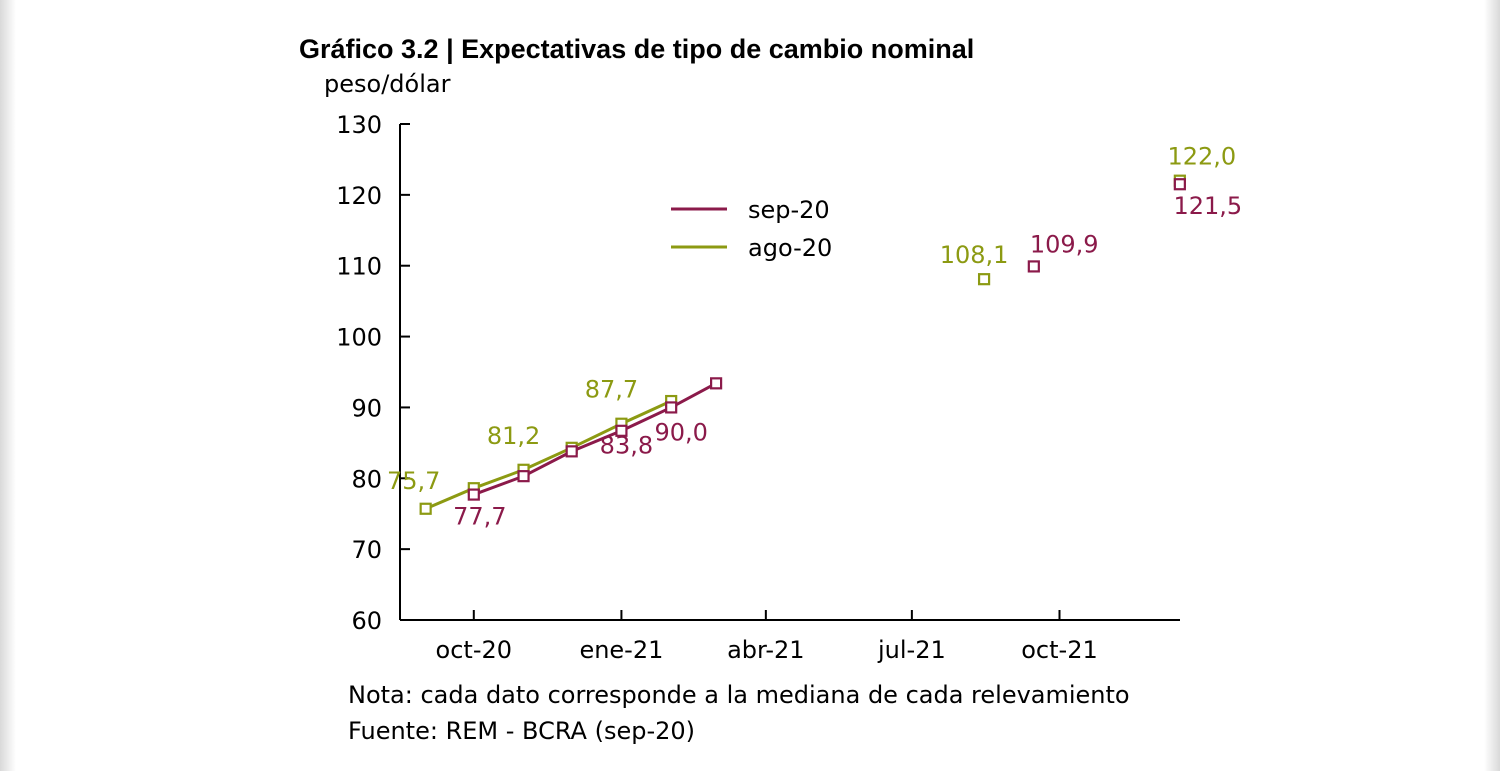 The width and height of the screenshot is (1500, 771). What do you see at coordinates (522, 731) in the screenshot?
I see `chart-source: Fuente: REM - BCRA (sep-20)` at bounding box center [522, 731].